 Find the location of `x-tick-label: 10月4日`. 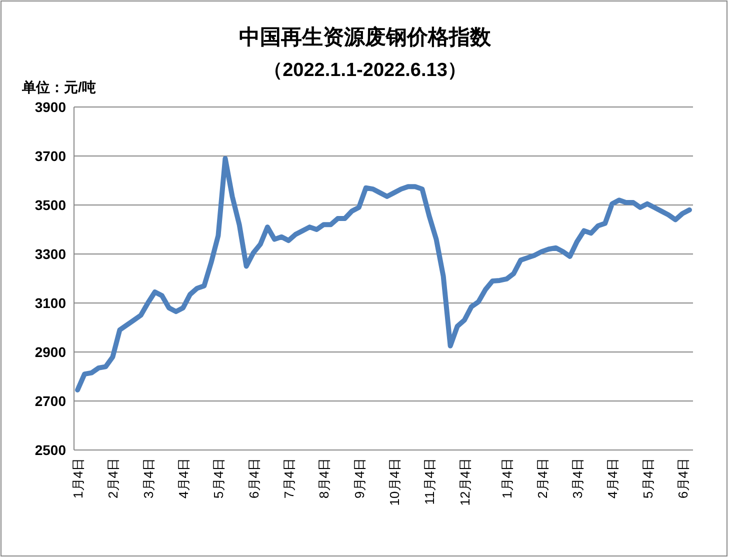

x-tick-label: 10月4日 is located at coordinates (394, 482).